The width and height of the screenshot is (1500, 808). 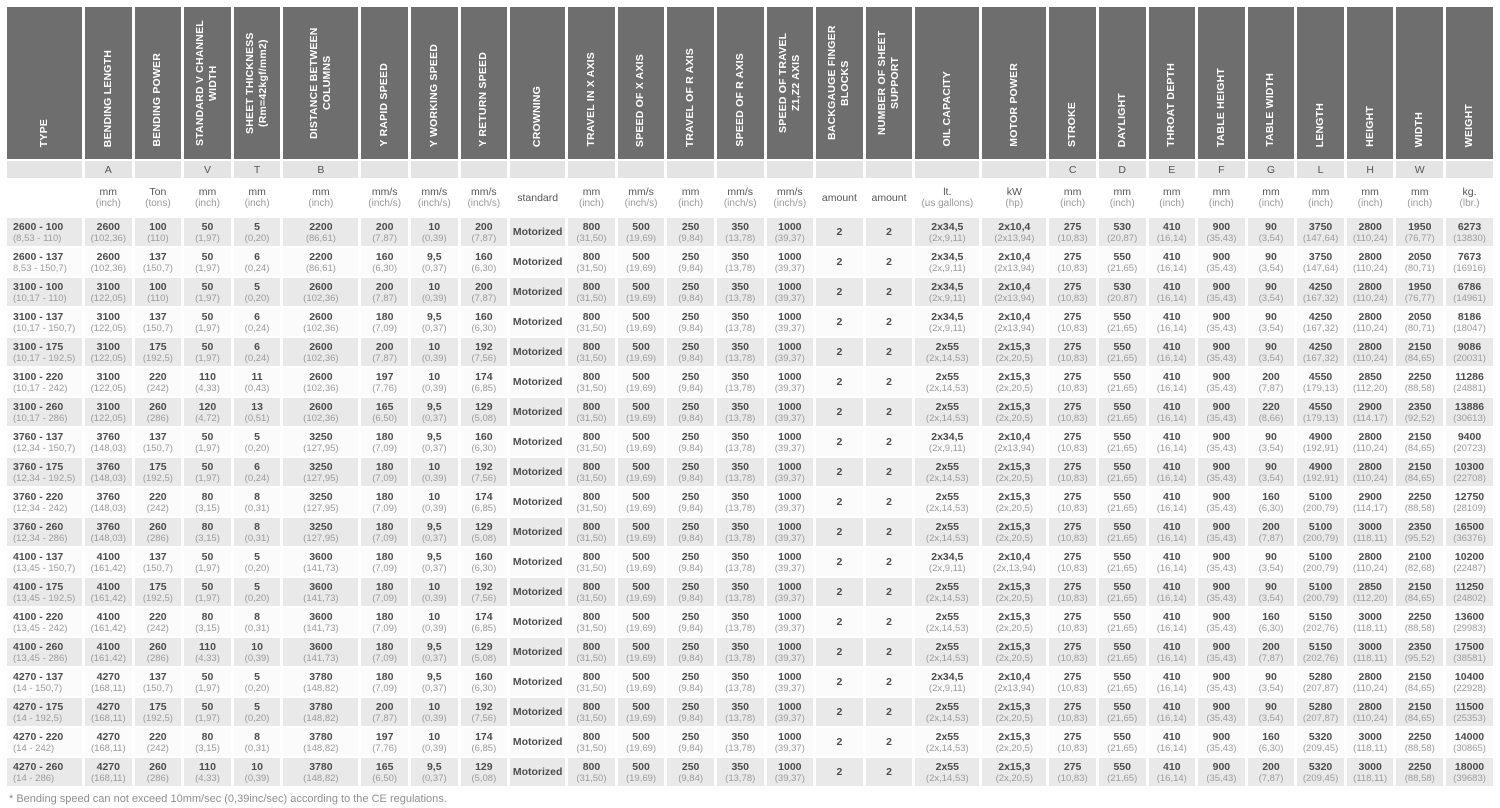 What do you see at coordinates (321, 418) in the screenshot?
I see `cell-secondary-value: (102,36)` at bounding box center [321, 418].